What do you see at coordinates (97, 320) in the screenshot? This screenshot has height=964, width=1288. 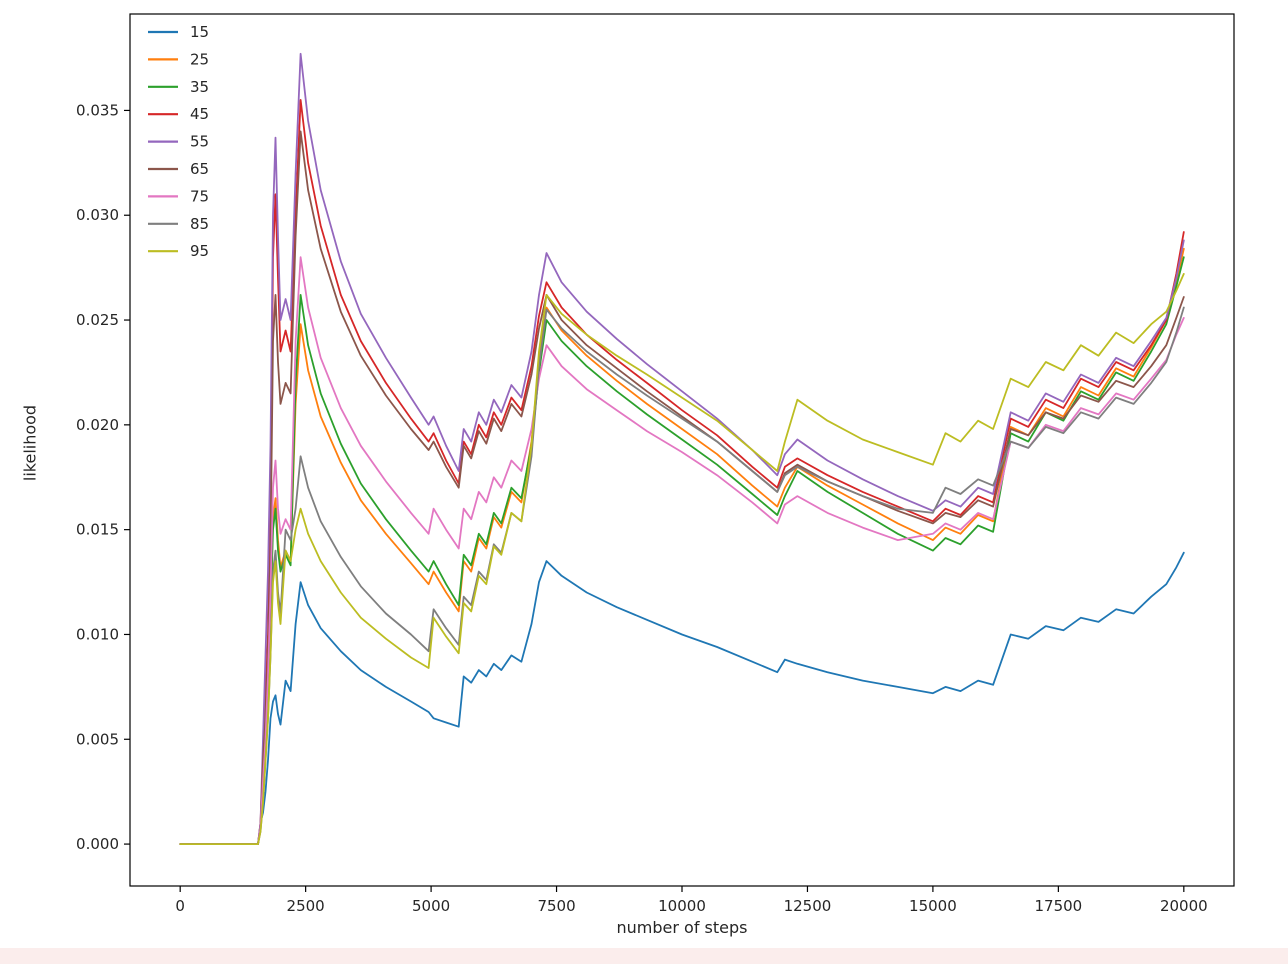 I see `y-tick-label: 0.025` at bounding box center [97, 320].